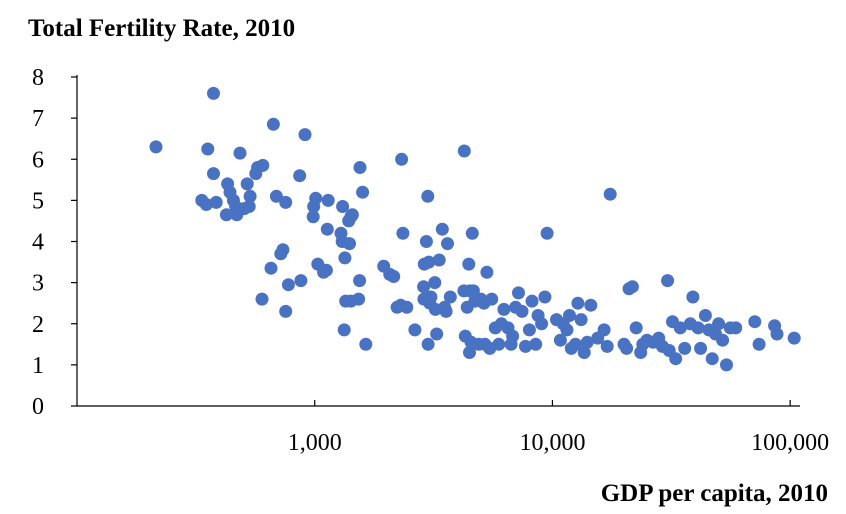  I want to click on y-tick-label: 4, so click(38, 243).